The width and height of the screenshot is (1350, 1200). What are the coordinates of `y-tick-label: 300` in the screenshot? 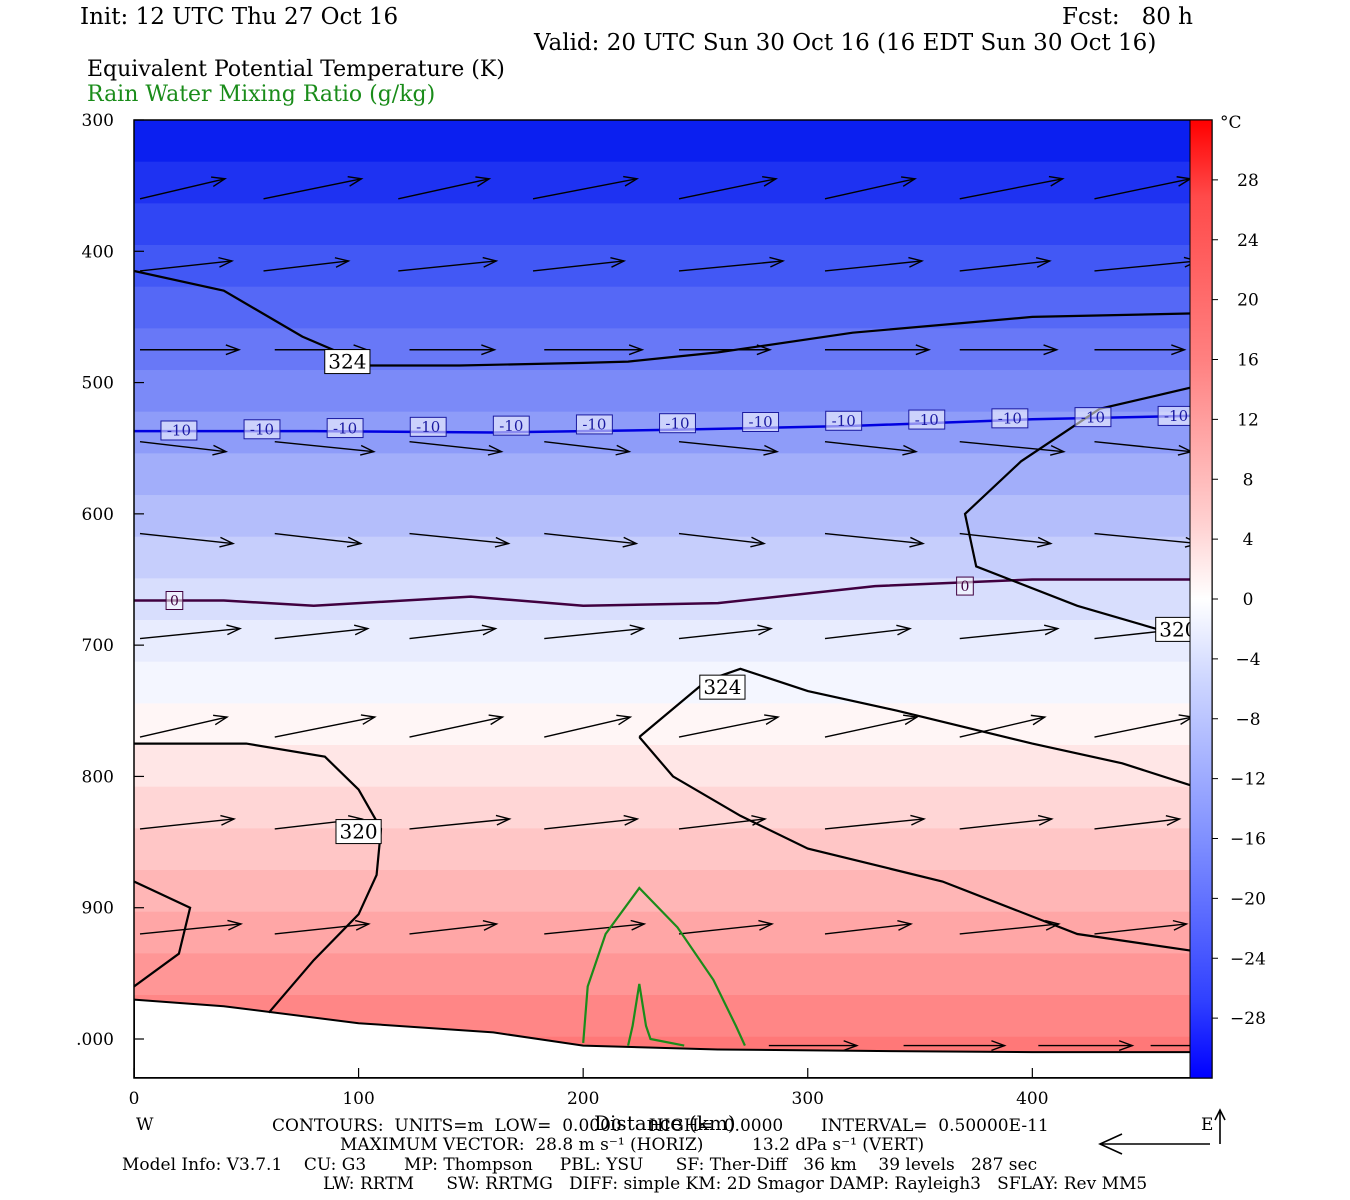 It's located at (98, 121).